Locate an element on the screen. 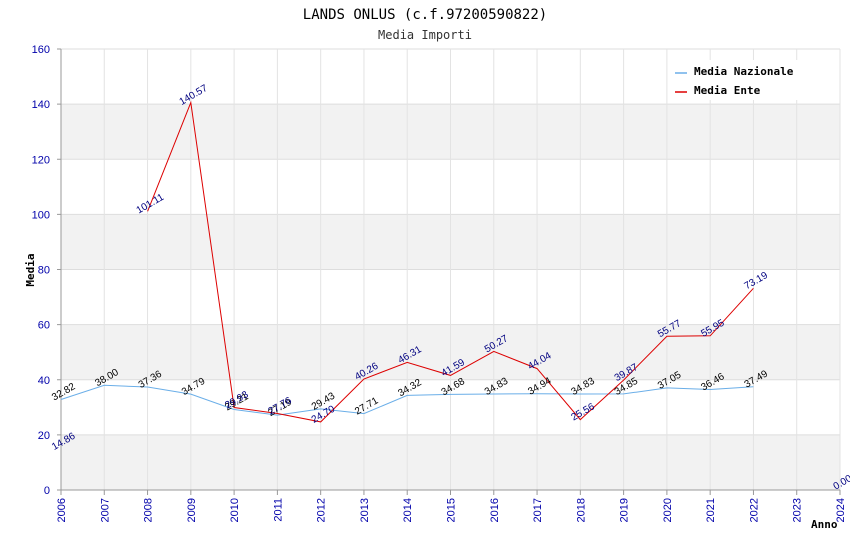 The height and width of the screenshot is (550, 850). x-tick-label: 2012 is located at coordinates (322, 510).